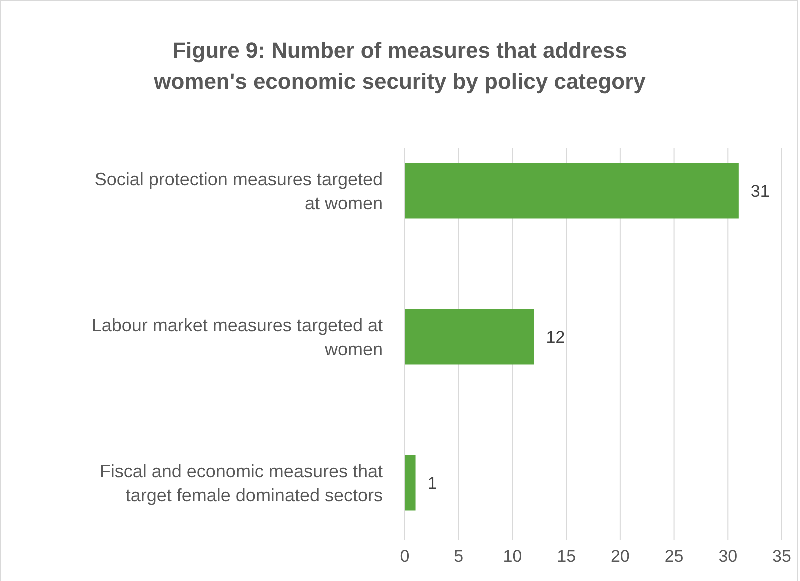  What do you see at coordinates (400, 66) in the screenshot?
I see `chart-title: Figure 9: Number of measures that address women's economic security by policy category` at bounding box center [400, 66].